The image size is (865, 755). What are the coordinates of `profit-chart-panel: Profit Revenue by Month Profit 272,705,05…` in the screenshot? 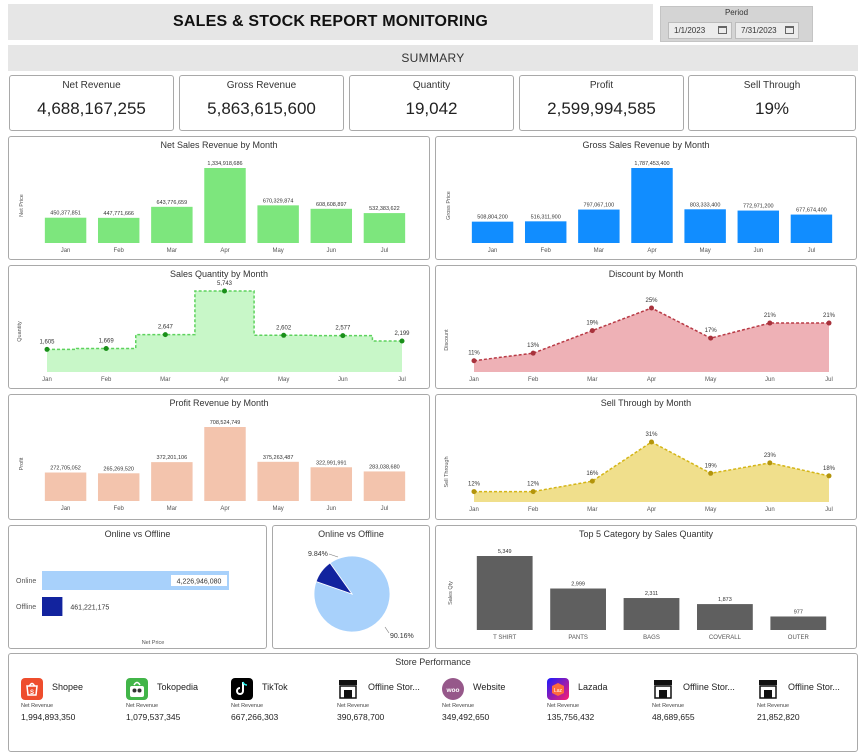 It's located at (219, 457).